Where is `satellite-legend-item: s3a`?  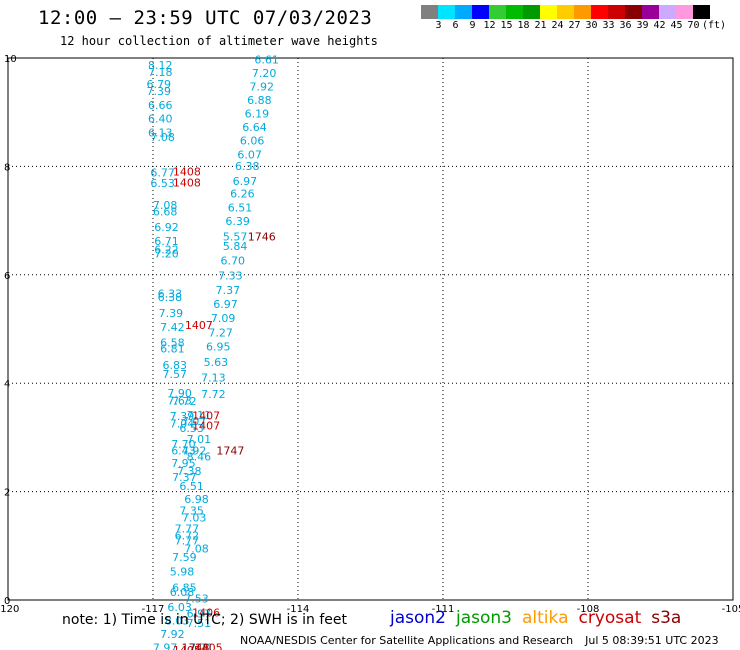
satellite-legend-item: s3a is located at coordinates (666, 618).